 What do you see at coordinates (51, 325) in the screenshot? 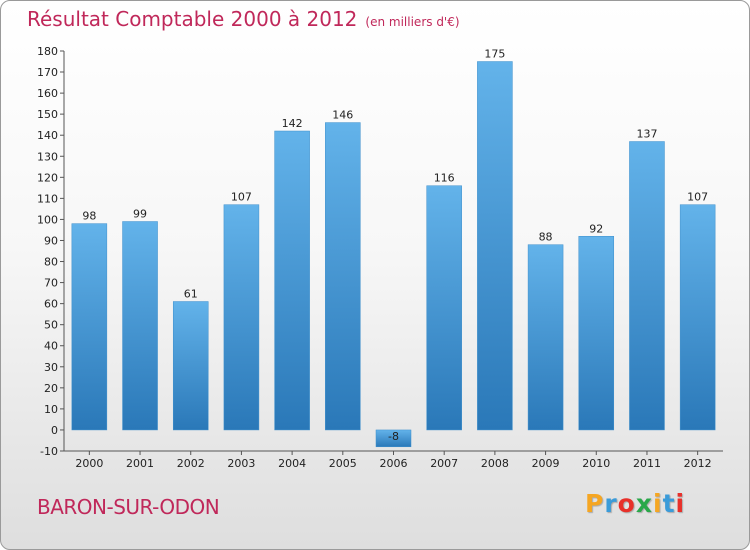
I see `y-tick-label: 50` at bounding box center [51, 325].